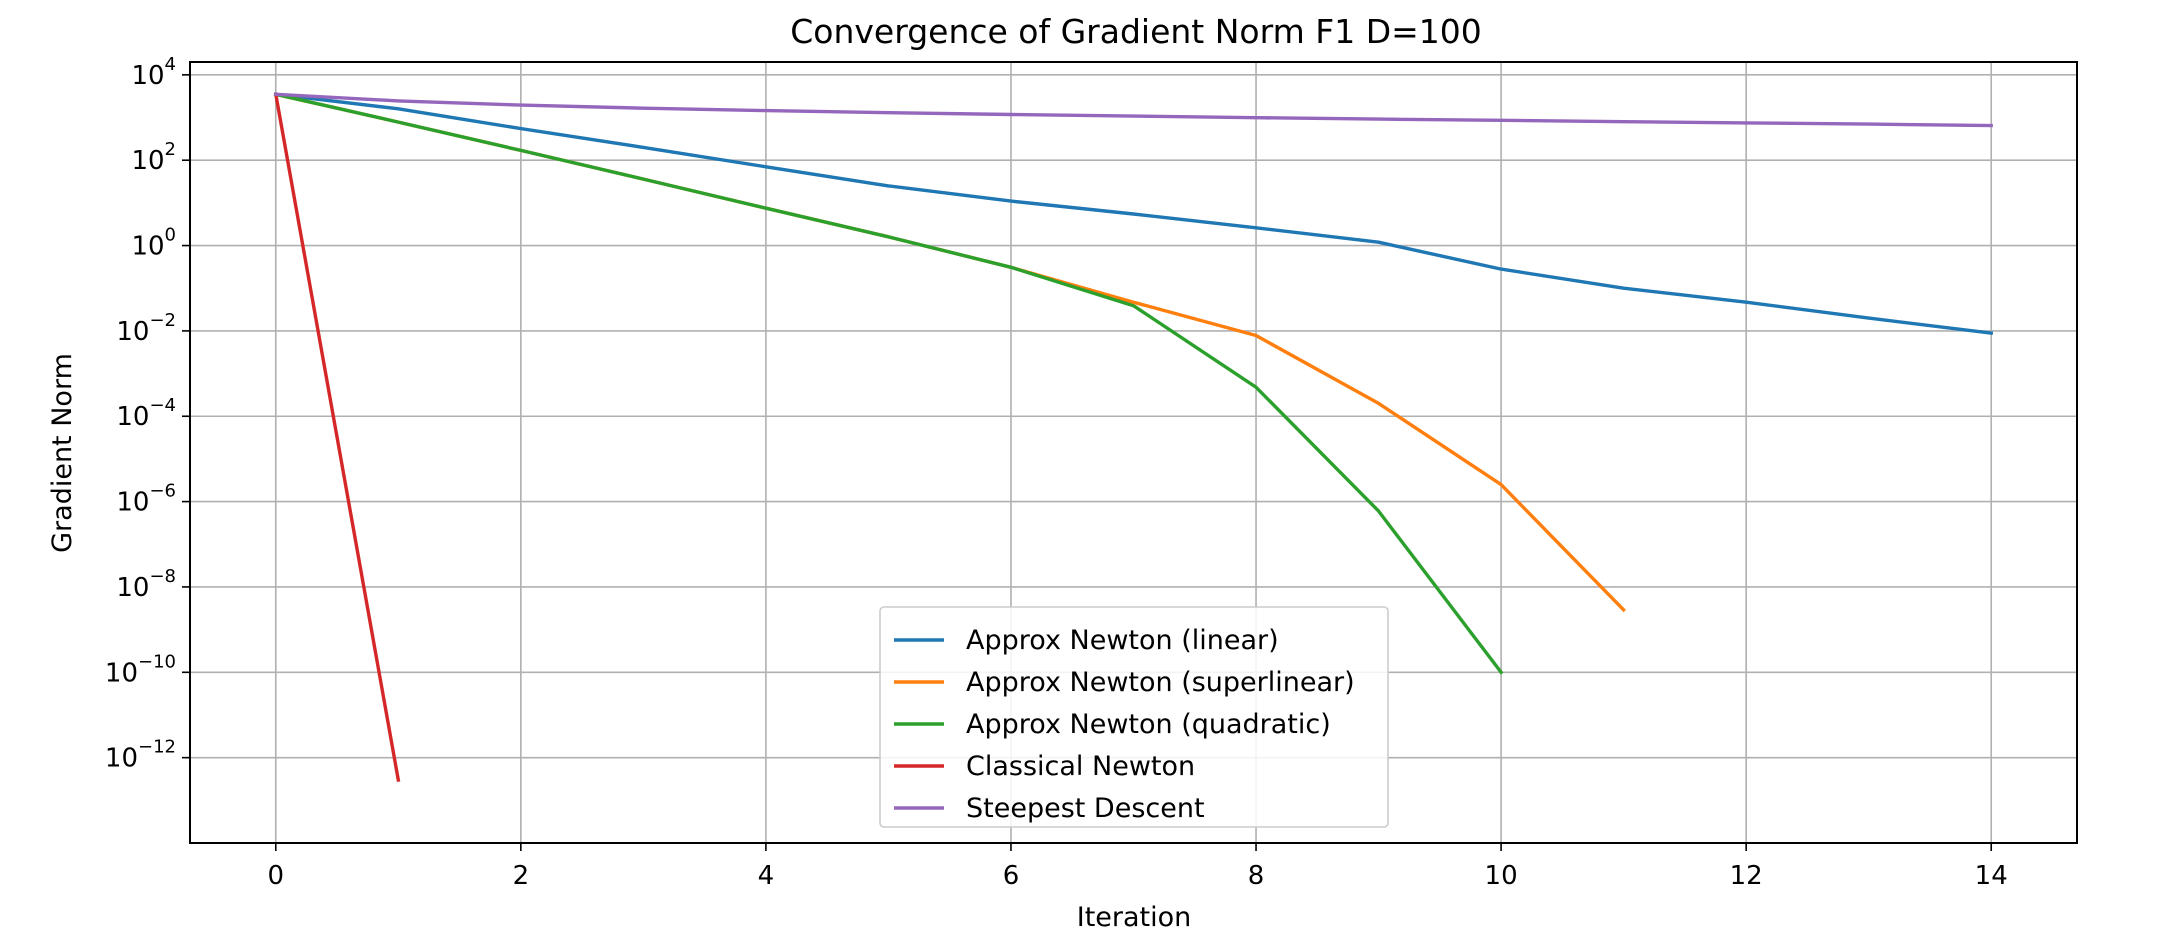  What do you see at coordinates (162, 491) in the screenshot?
I see `y-tick-exponent: −6` at bounding box center [162, 491].